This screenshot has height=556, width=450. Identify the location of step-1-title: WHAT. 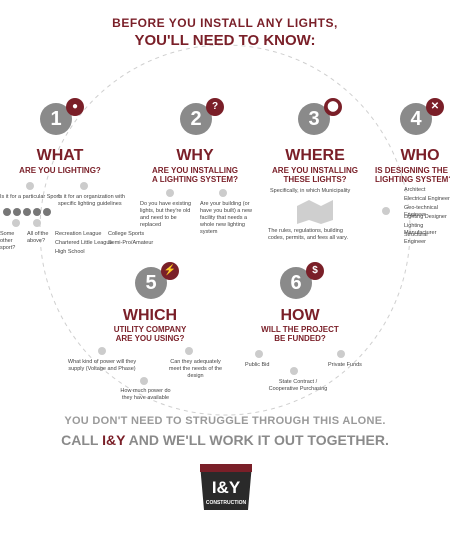
(60, 155).